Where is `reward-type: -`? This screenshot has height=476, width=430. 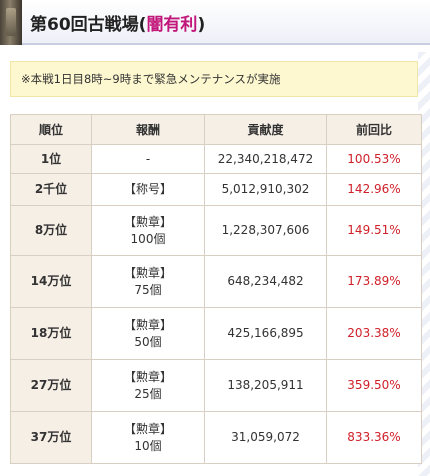 reward-type: - is located at coordinates (148, 158).